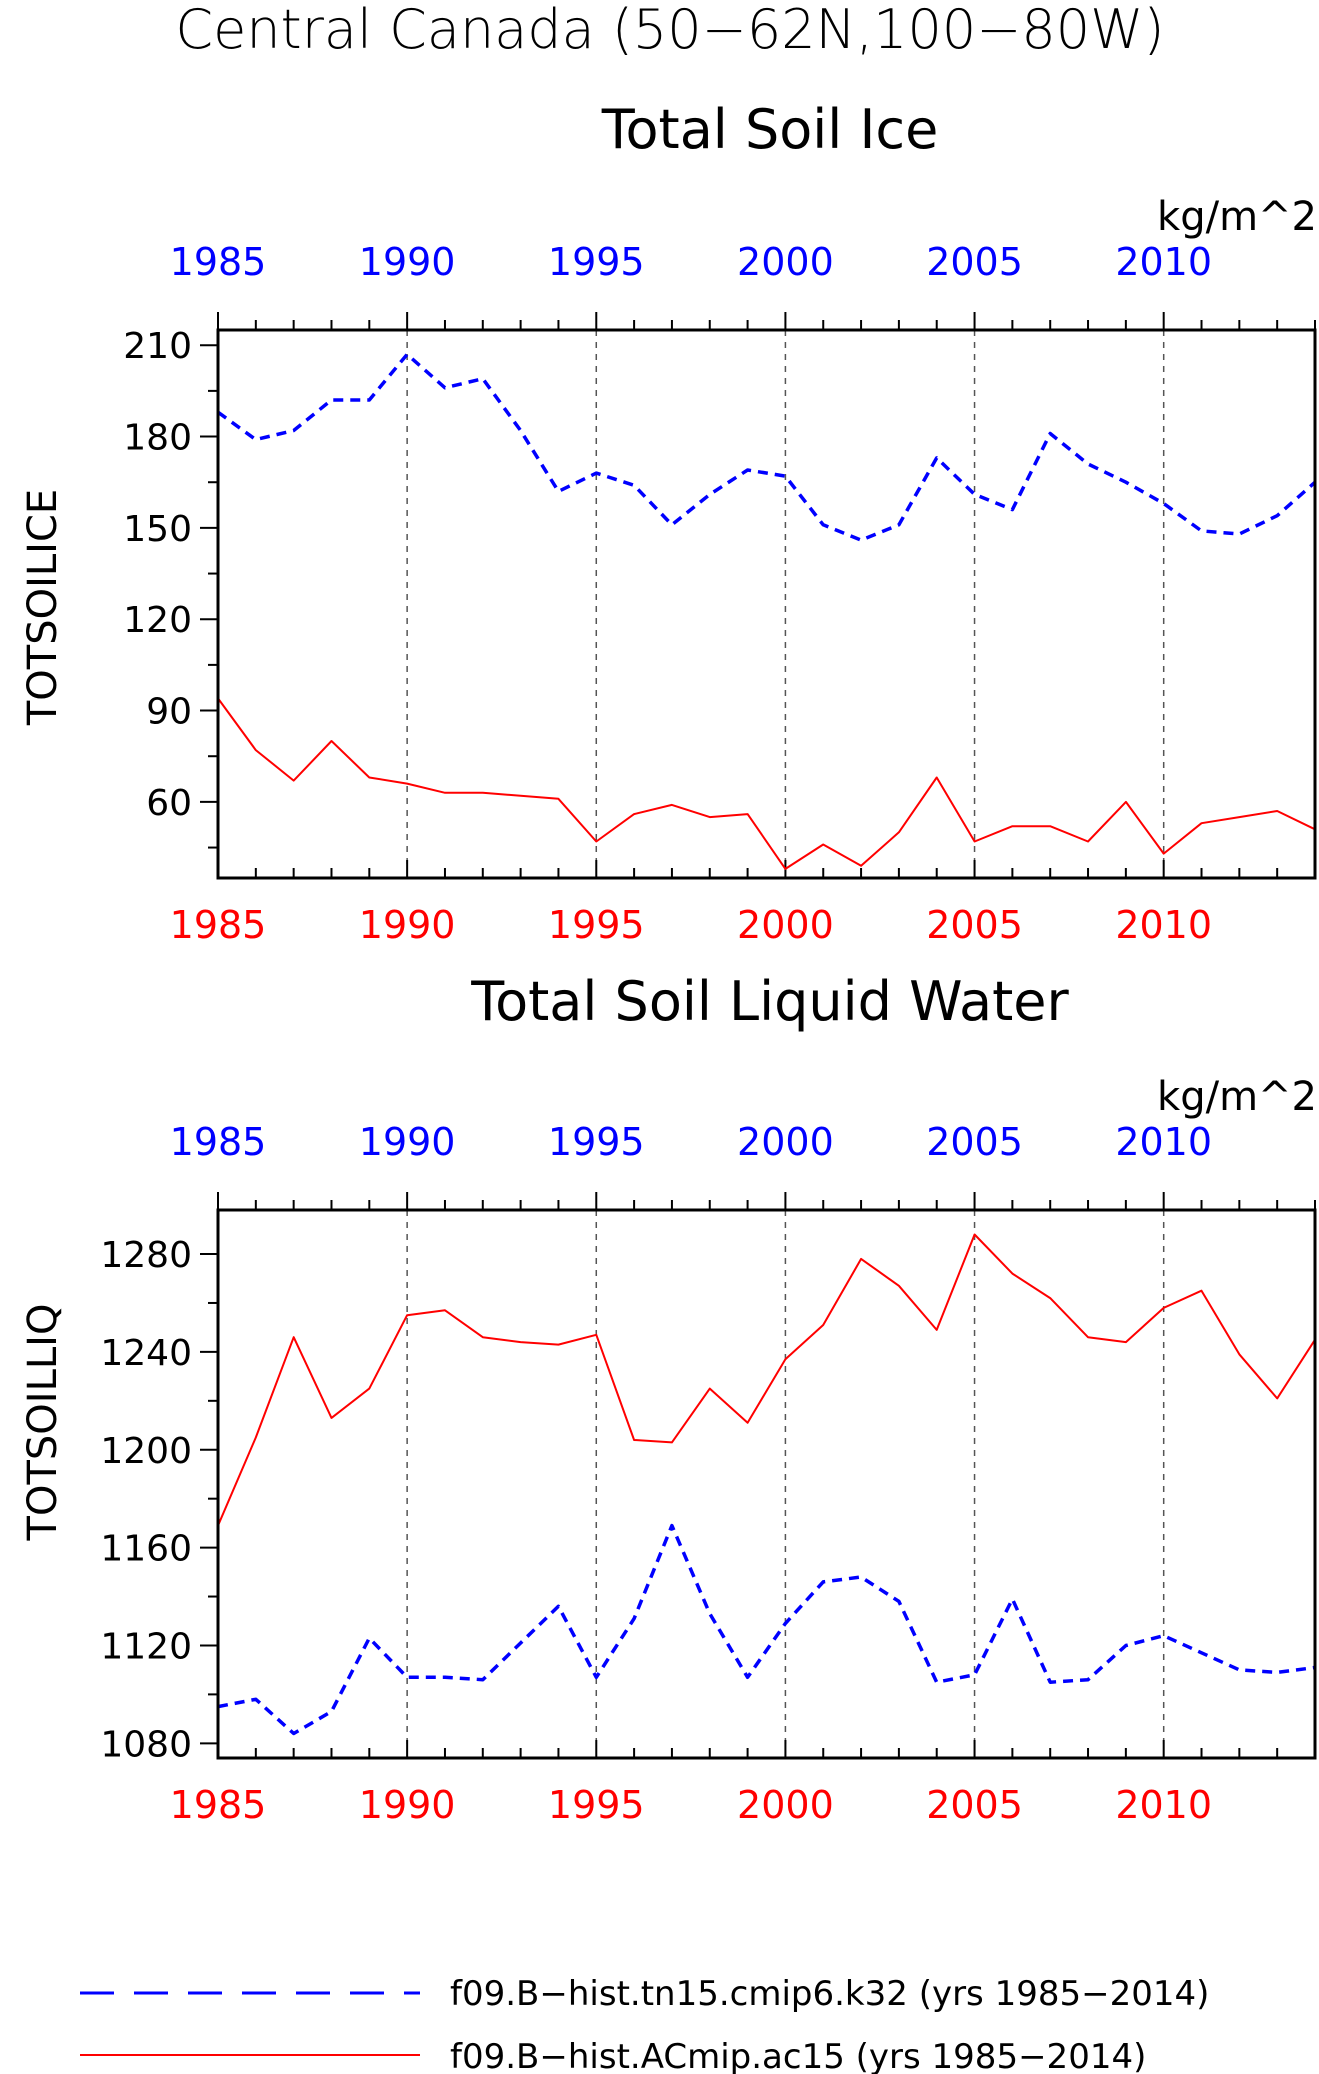 Image resolution: width=1319 pixels, height=2074 pixels. Describe the element at coordinates (146, 1353) in the screenshot. I see `y-tick-label: 1240` at that location.